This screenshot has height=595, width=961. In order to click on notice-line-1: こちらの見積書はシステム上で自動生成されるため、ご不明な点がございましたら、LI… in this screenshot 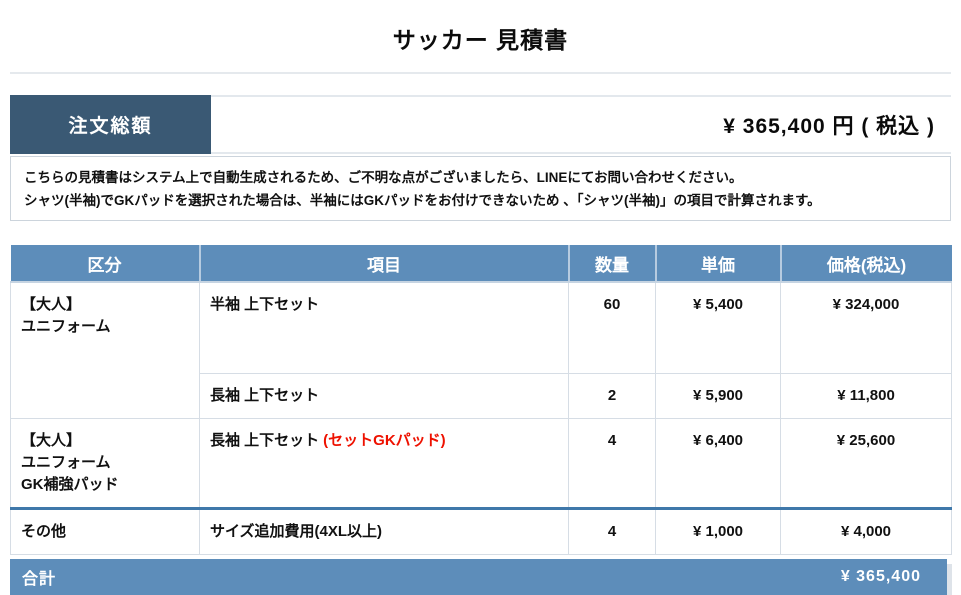, I will do `click(383, 177)`.